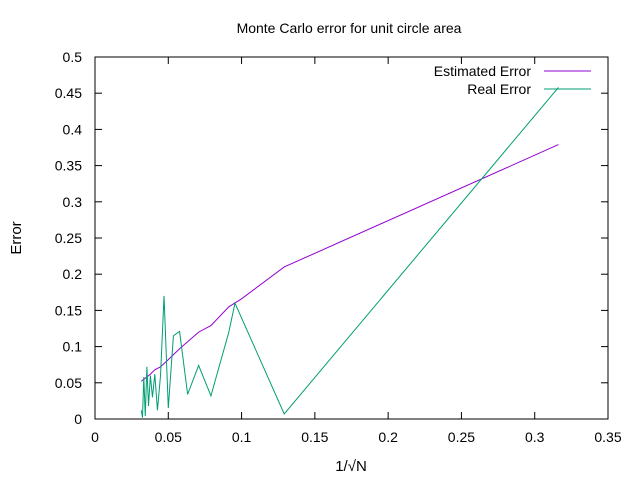  Describe the element at coordinates (512, 80) in the screenshot. I see `legend: Estimated Error Real Error` at that location.